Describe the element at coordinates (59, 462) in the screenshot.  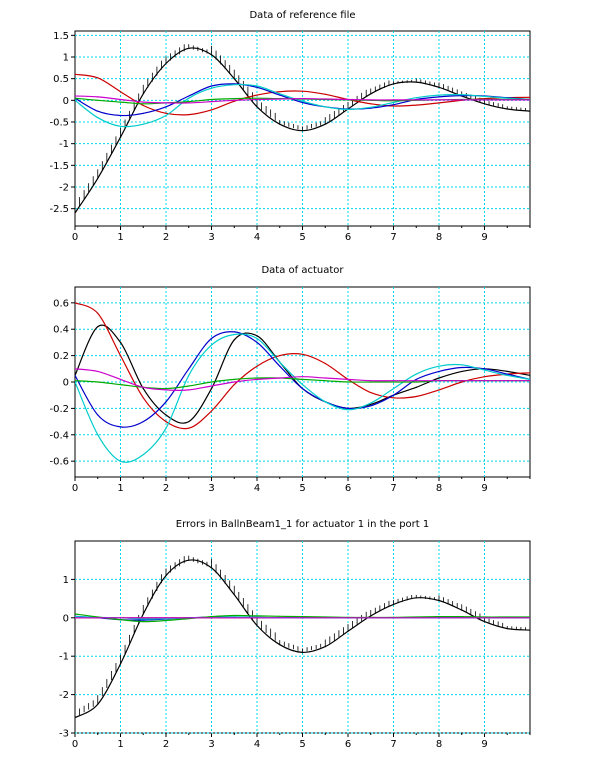
I see `y-tick-label: -0.6` at that location.